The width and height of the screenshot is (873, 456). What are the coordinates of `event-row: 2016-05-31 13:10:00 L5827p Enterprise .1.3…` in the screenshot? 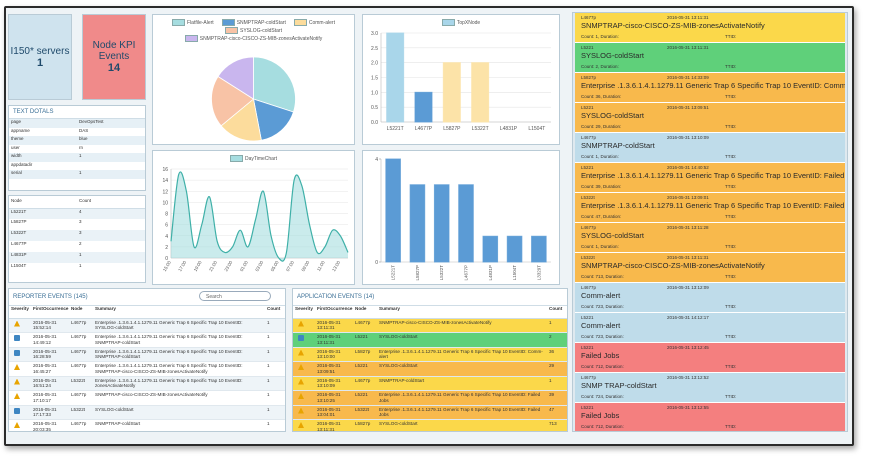 It's located at (430, 354).